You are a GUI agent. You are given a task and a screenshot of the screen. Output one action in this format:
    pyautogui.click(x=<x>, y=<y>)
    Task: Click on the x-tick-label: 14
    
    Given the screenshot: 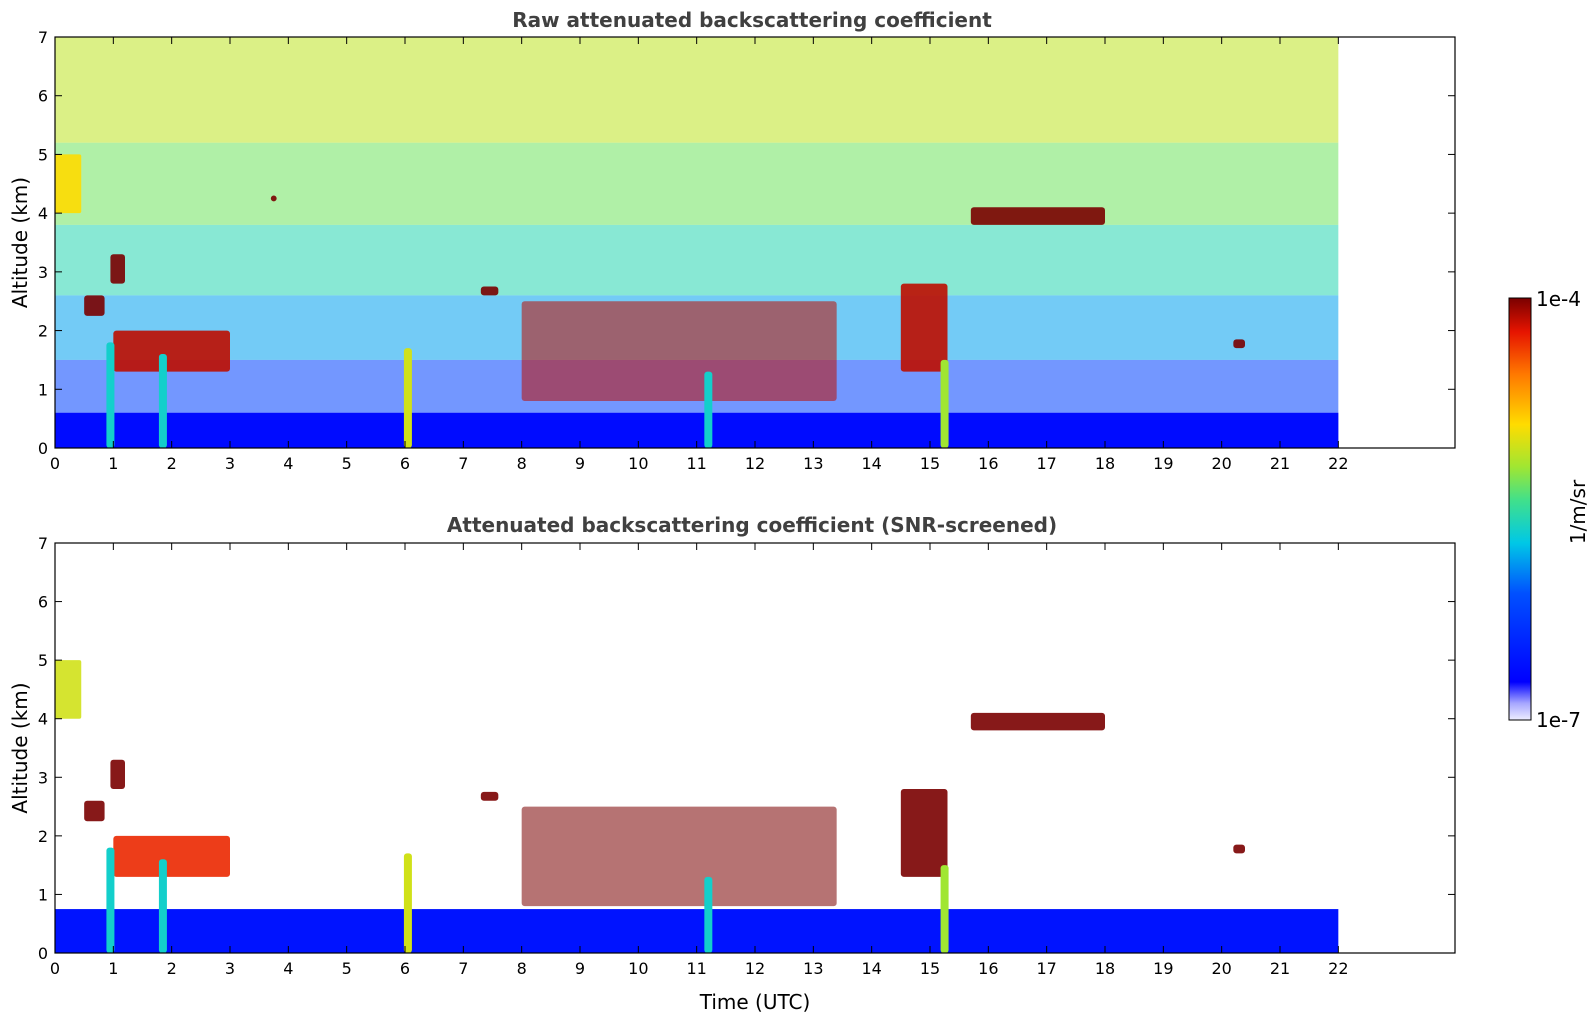 What is the action you would take?
    pyautogui.click(x=871, y=463)
    